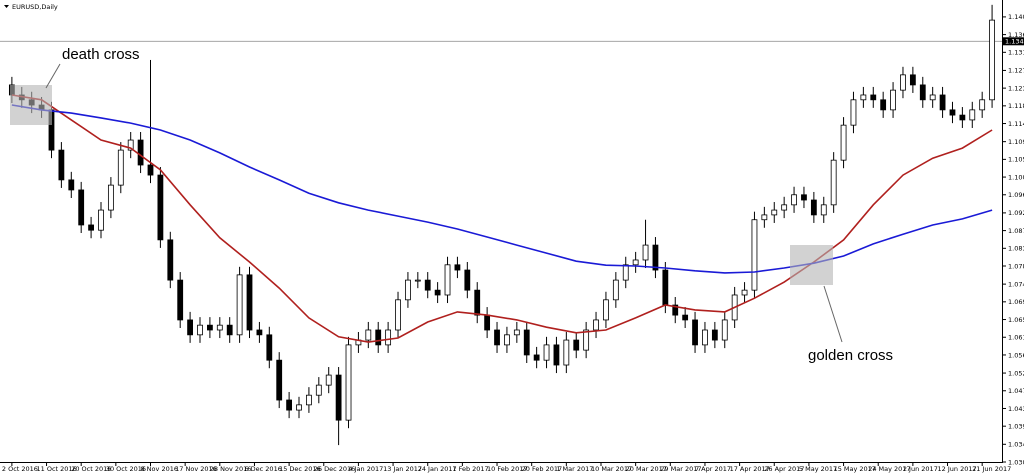  I want to click on x-tick-label: 30 Oct 2016, so click(126, 469).